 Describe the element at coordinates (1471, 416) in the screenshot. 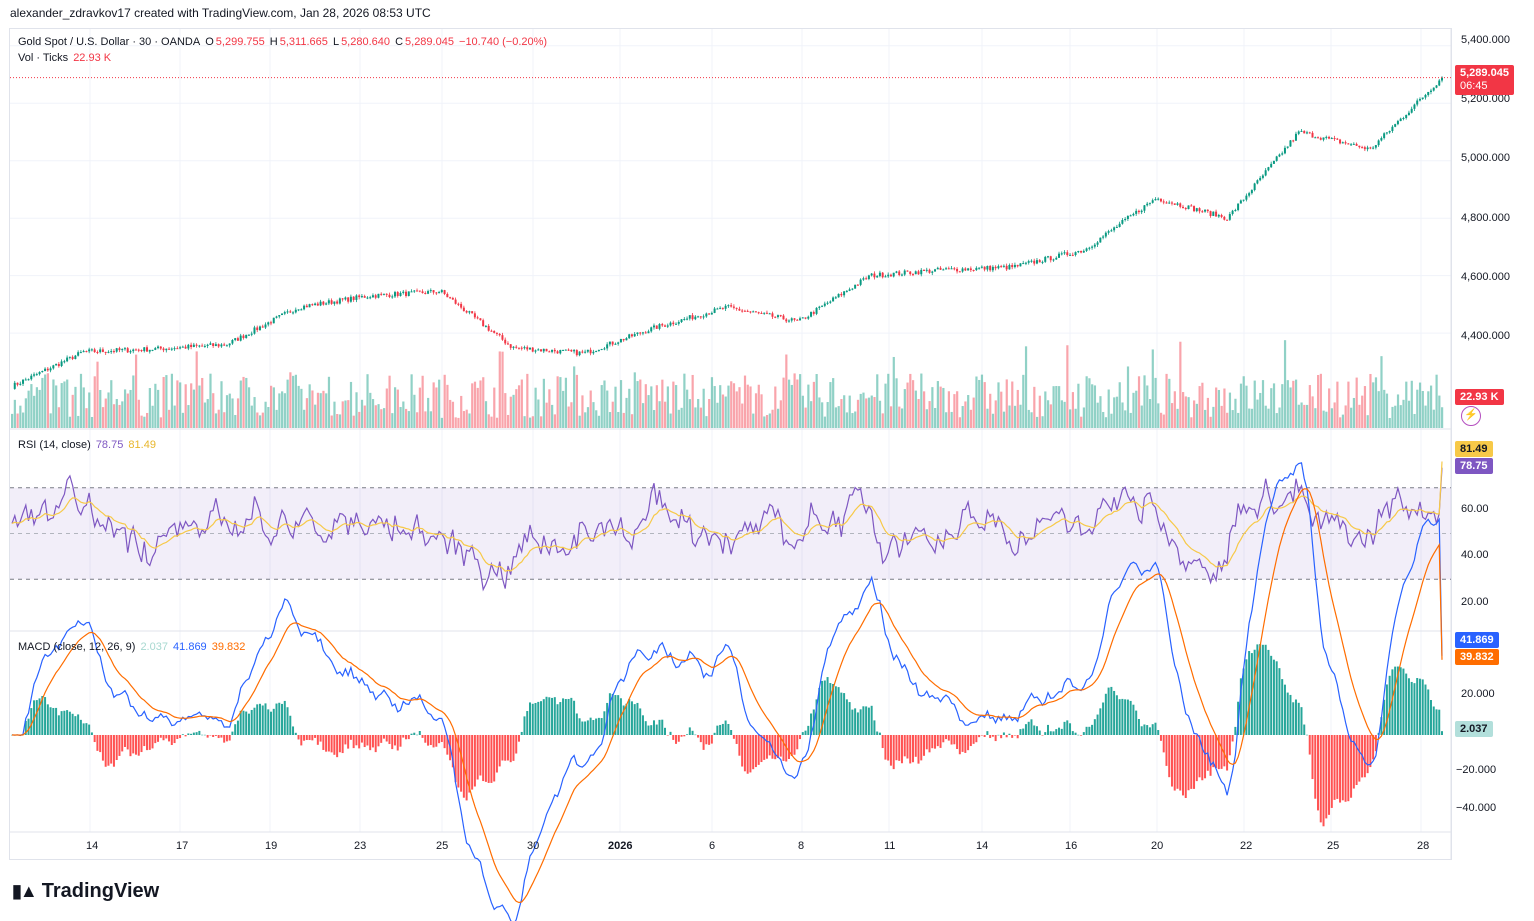

I see `lightning-icon: ⚡` at that location.